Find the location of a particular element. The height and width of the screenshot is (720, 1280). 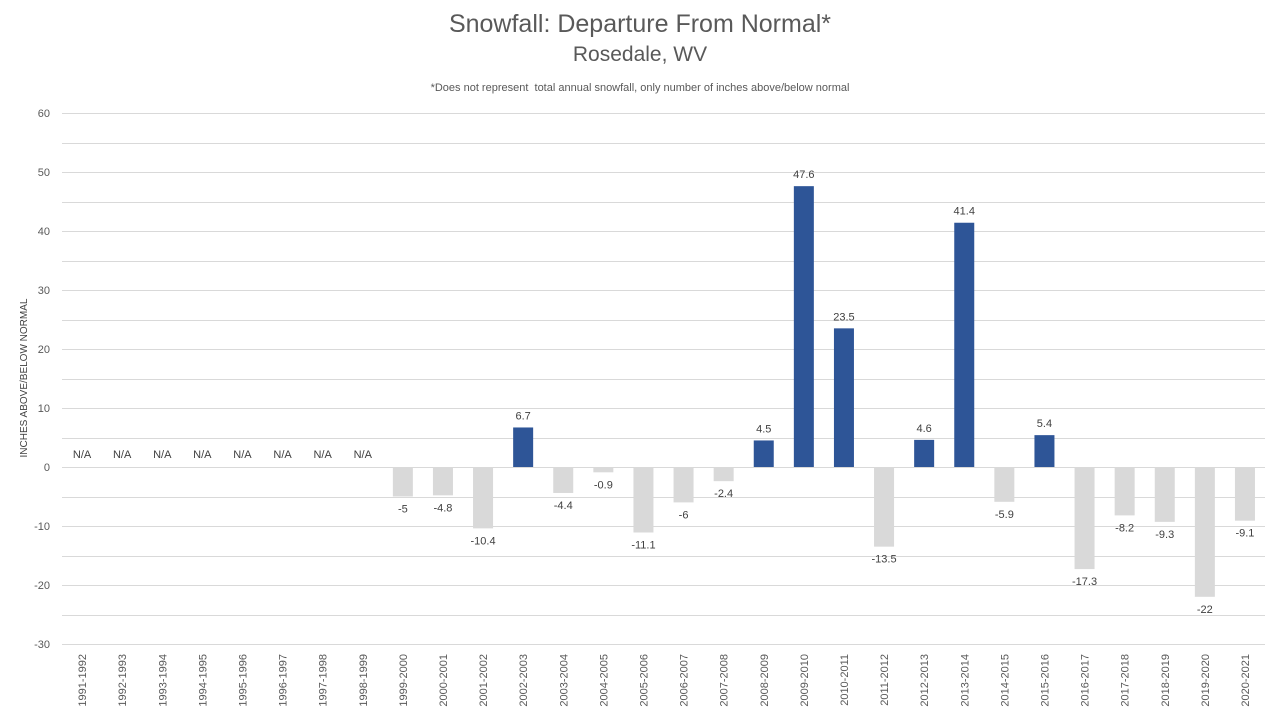

x-tick-label: 1997-1998 is located at coordinates (324, 680).